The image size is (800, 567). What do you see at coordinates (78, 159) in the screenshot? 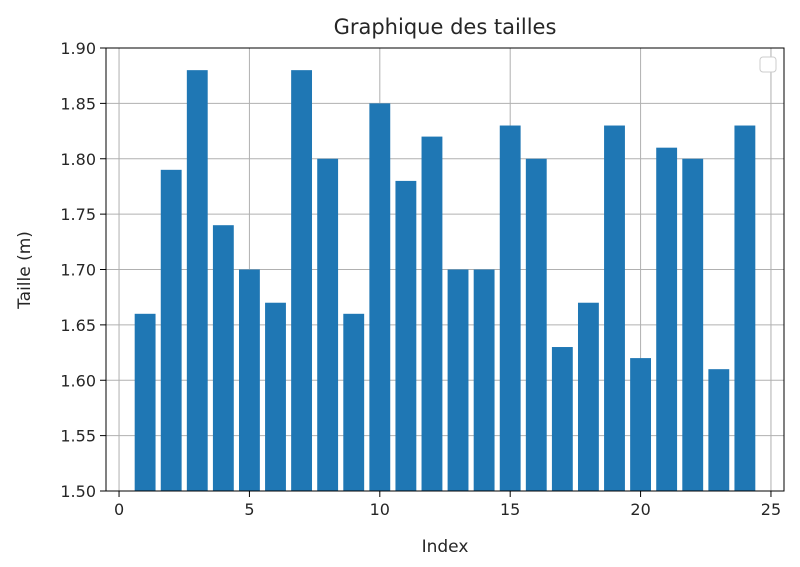
I see `y-tick-label: 1.80` at bounding box center [78, 159].